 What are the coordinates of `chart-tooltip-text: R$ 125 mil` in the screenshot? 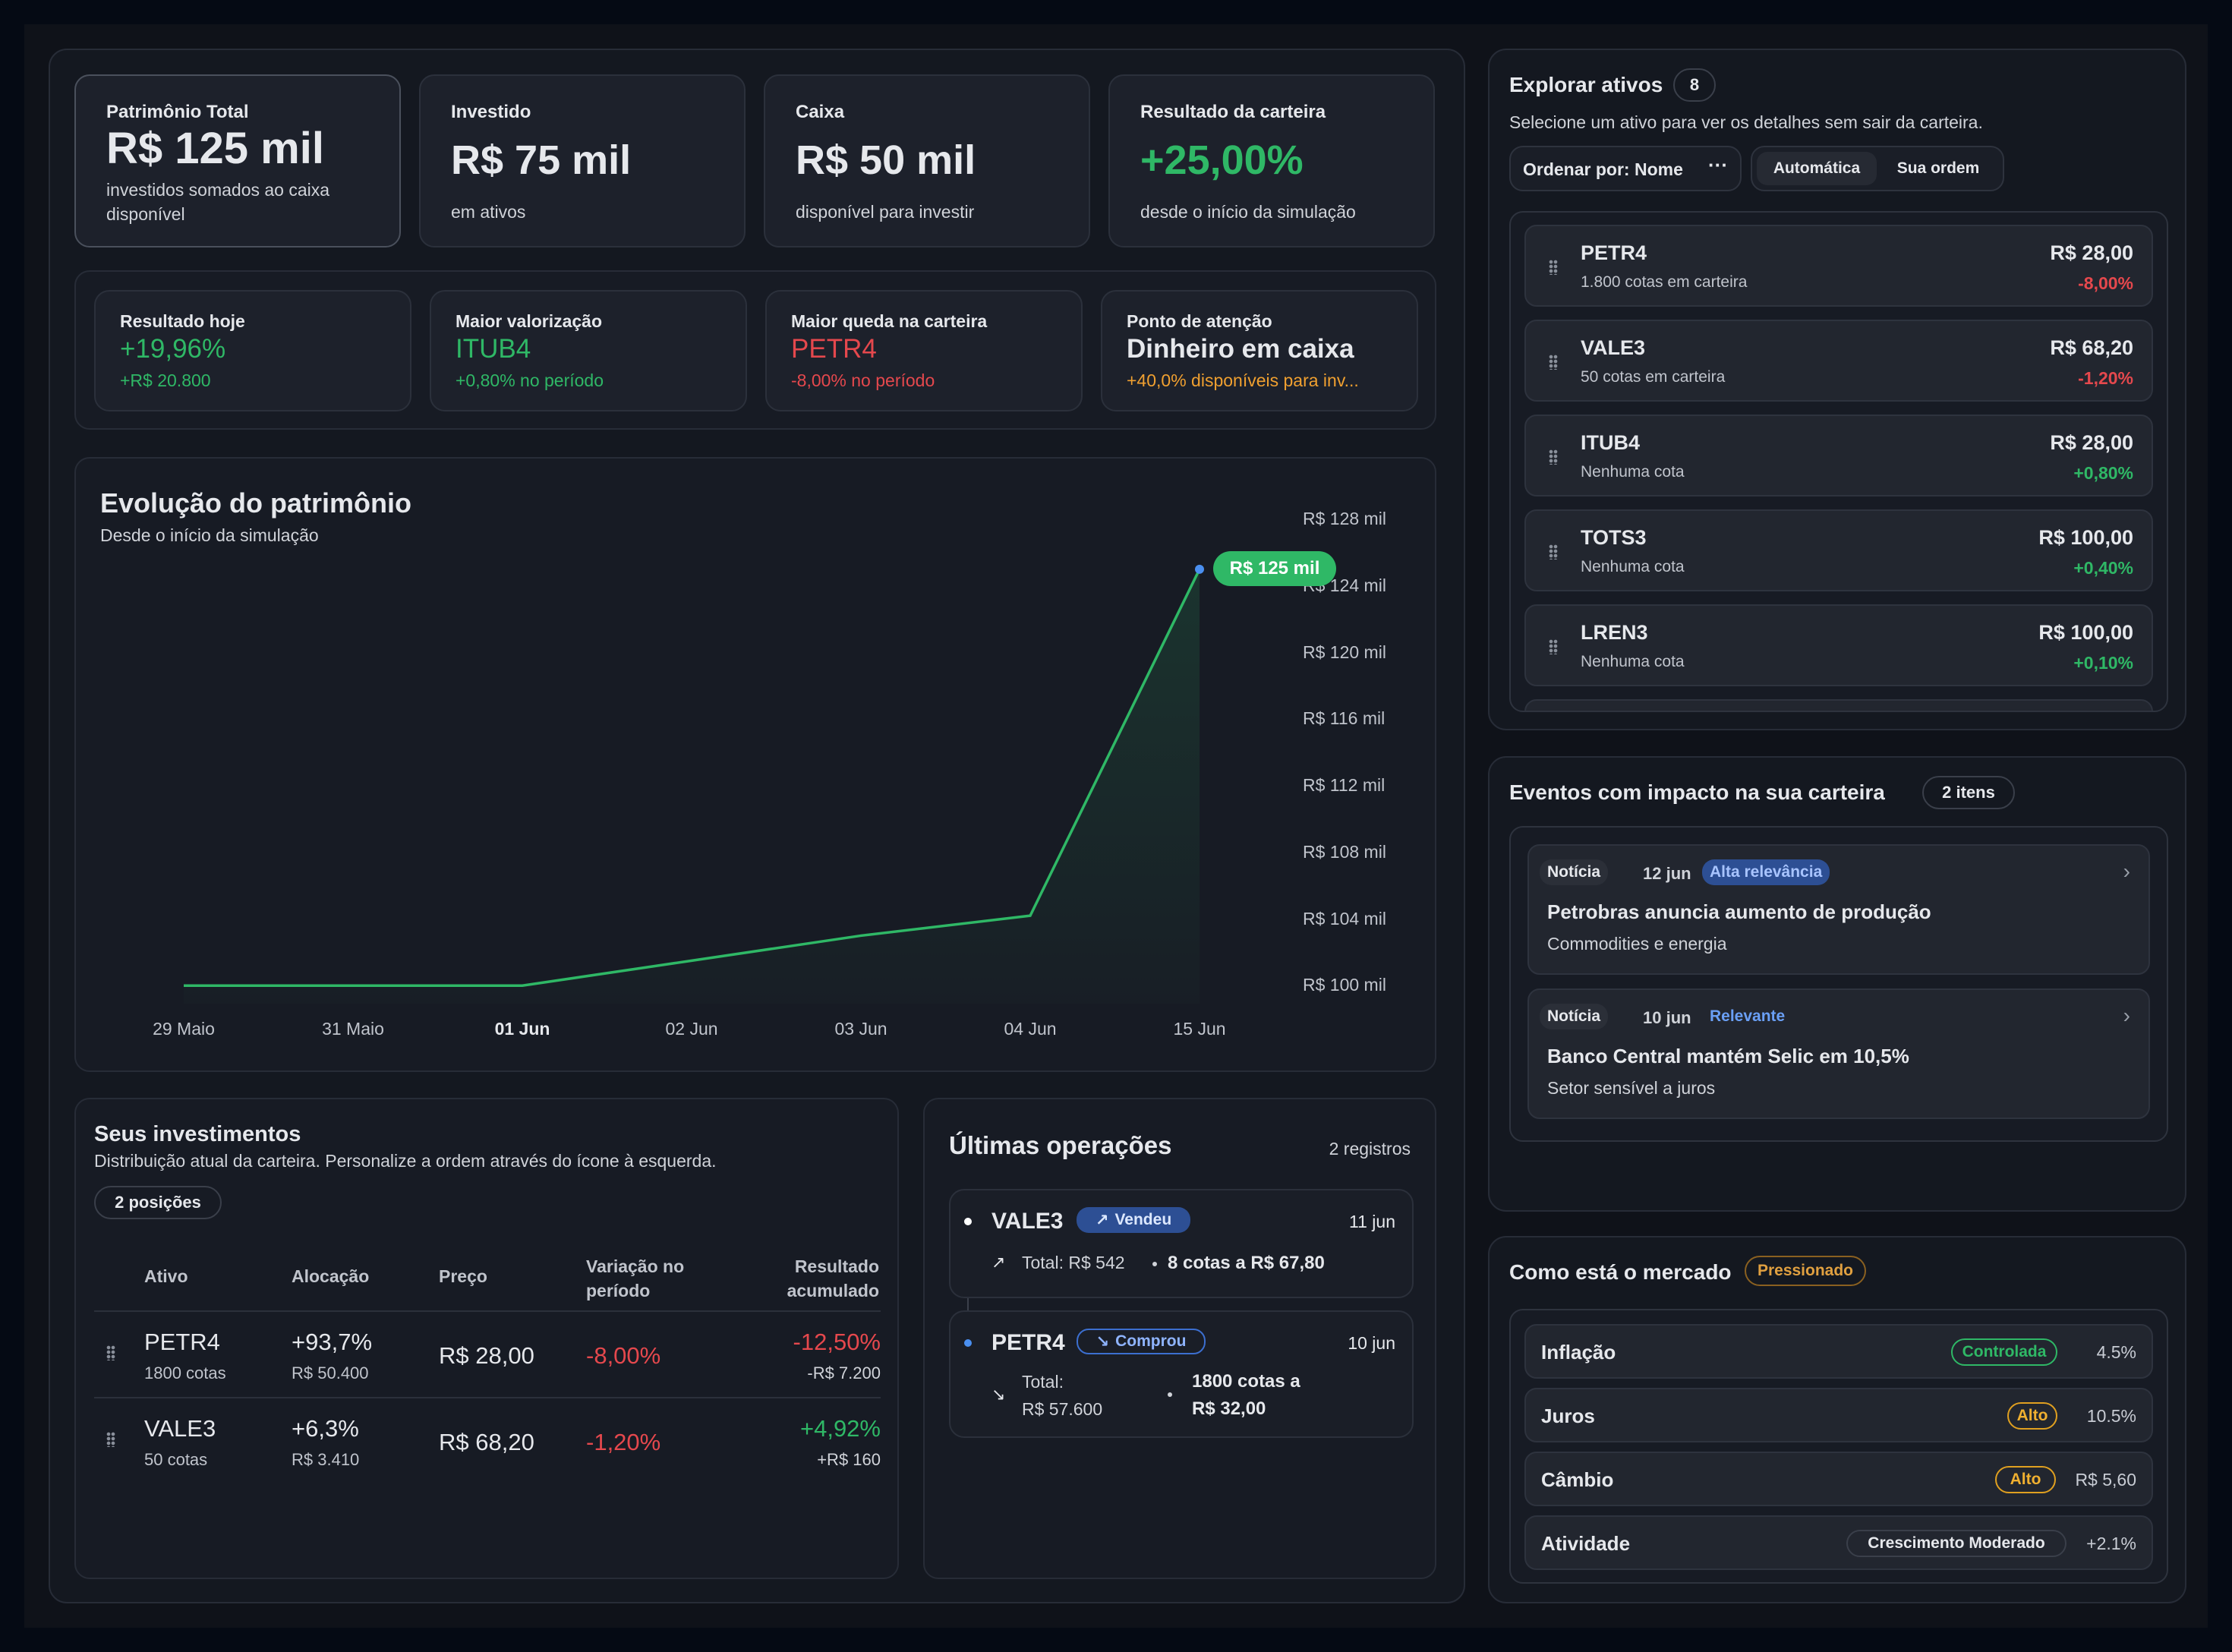 It's located at (1274, 568).